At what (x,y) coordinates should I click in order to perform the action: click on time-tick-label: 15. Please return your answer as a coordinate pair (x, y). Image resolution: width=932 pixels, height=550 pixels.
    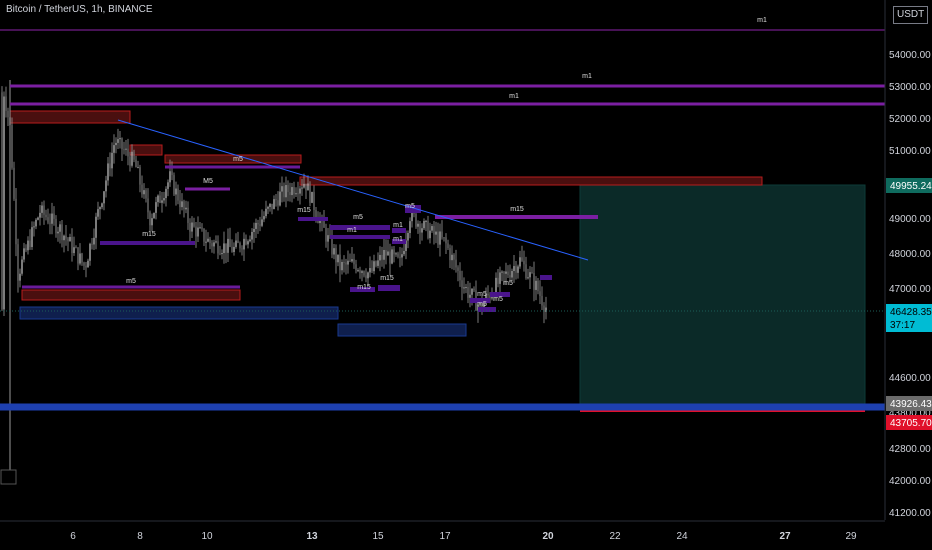
    Looking at the image, I should click on (378, 536).